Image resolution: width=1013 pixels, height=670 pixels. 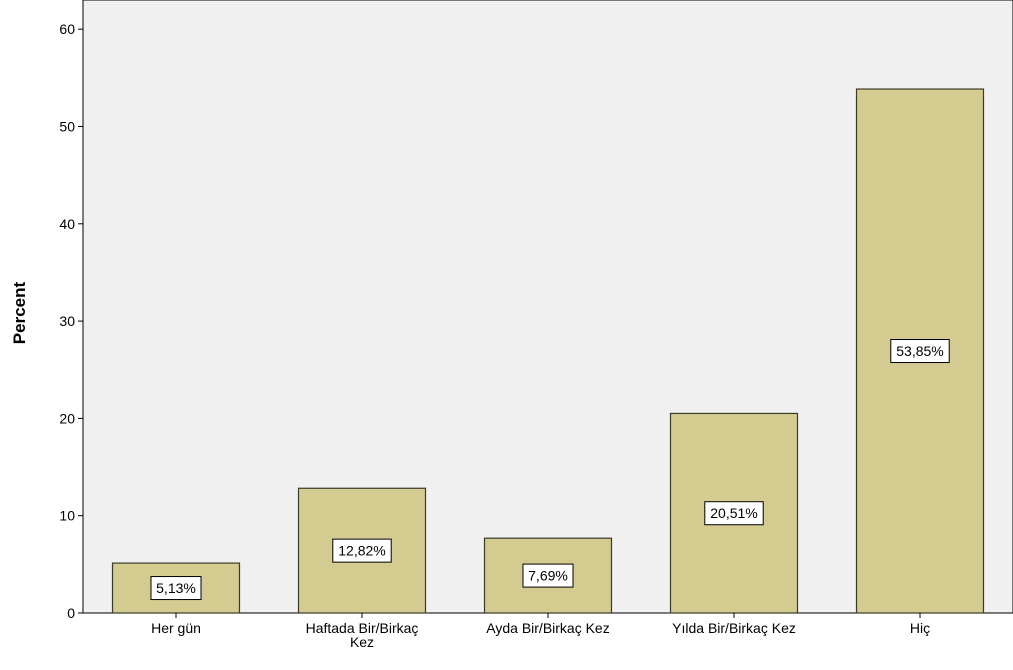 I want to click on data-label: 5,13%, so click(x=176, y=588).